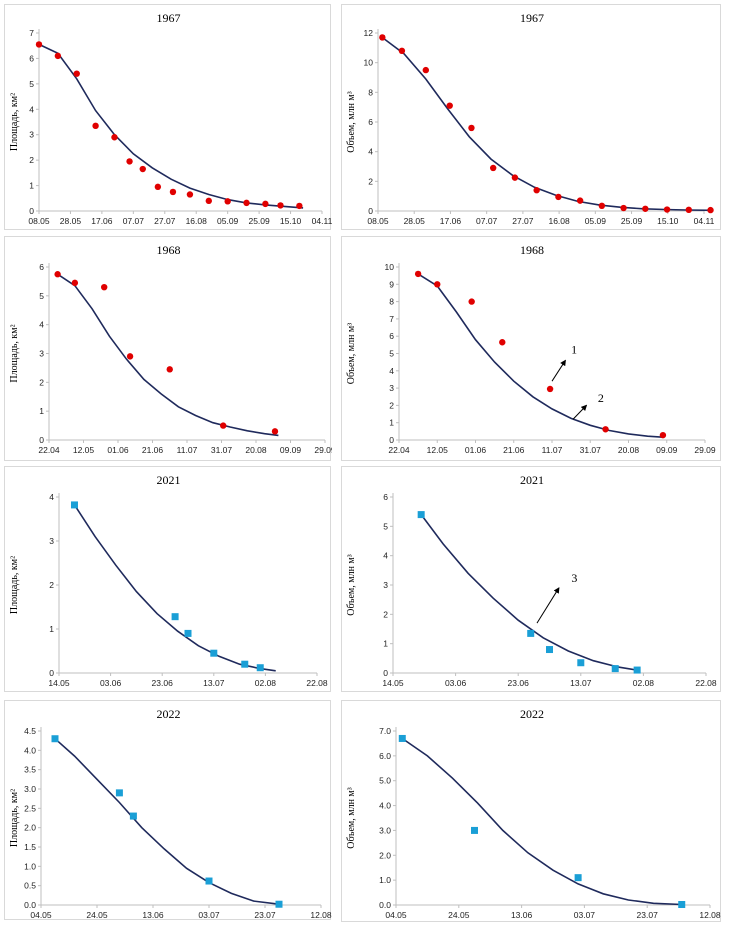 The width and height of the screenshot is (730, 943). Describe the element at coordinates (393, 683) in the screenshot. I see `x-tick-label: 14.05` at that location.